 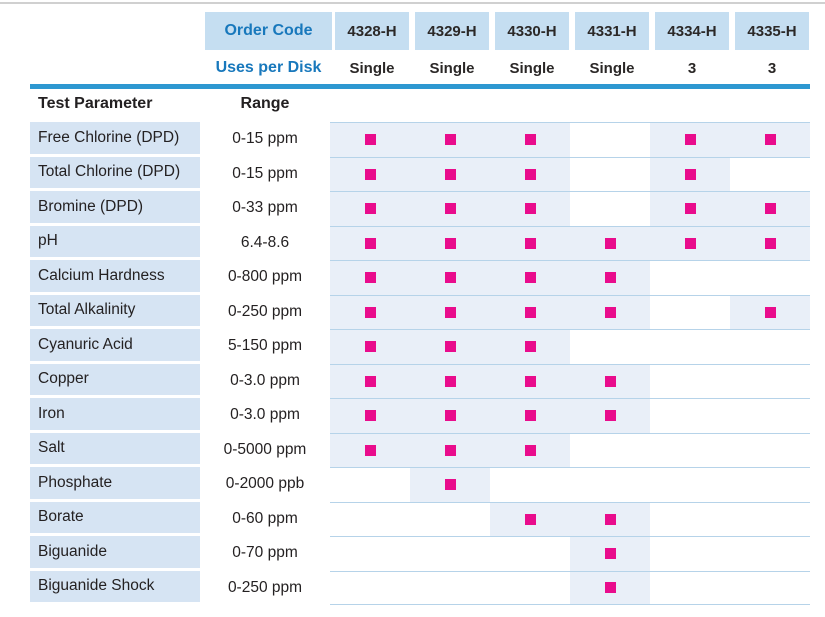 I want to click on table-row: Total Chlorine (DPD) 0-15 ppm, so click(x=420, y=173).